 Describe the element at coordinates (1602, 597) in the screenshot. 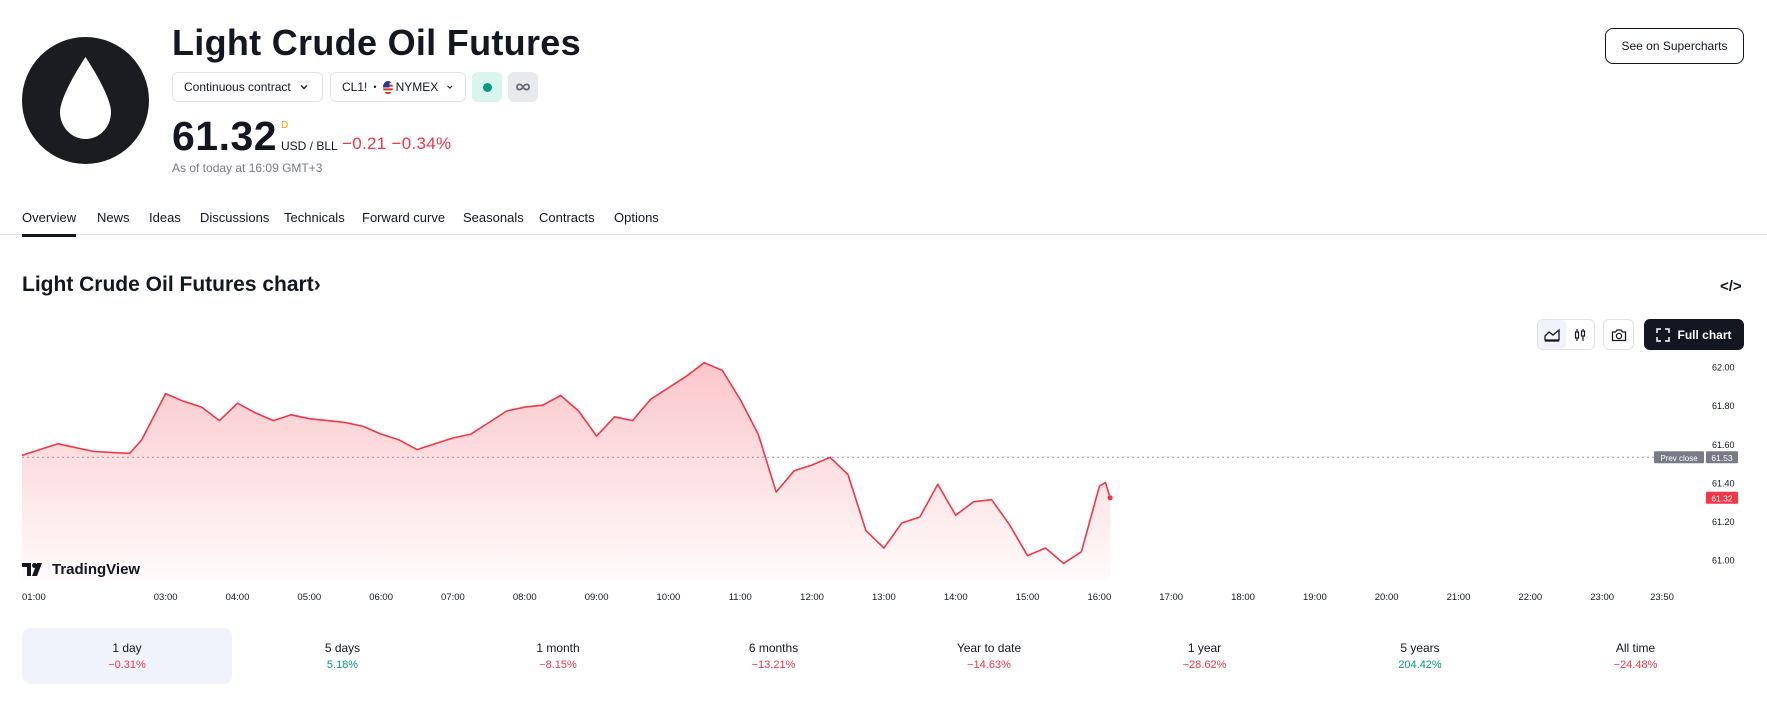

I see `x-tick-label: 23:00` at that location.